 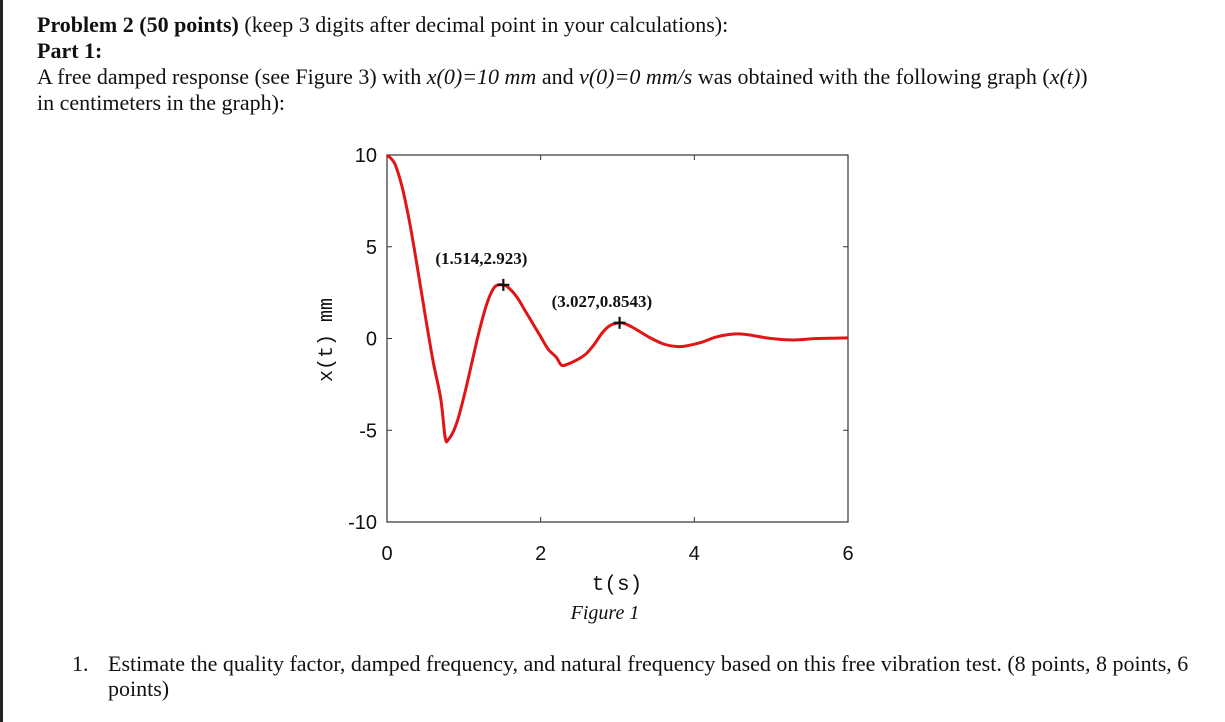 What do you see at coordinates (602, 301) in the screenshot?
I see `peak-annotation-label: (3.027,0.8543)` at bounding box center [602, 301].